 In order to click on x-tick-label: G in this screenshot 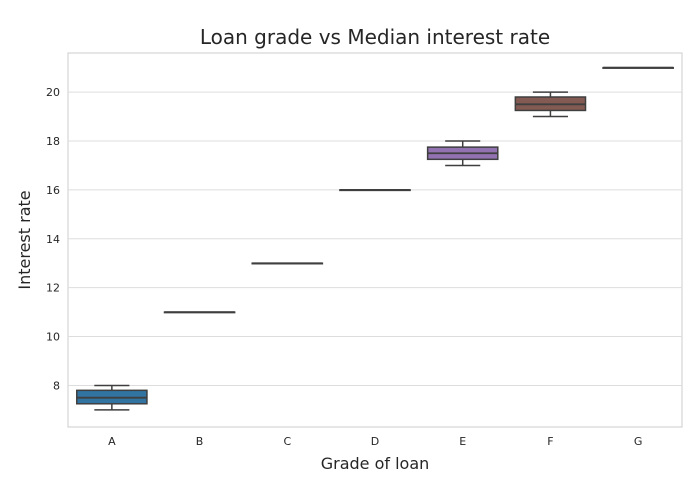, I will do `click(638, 441)`.